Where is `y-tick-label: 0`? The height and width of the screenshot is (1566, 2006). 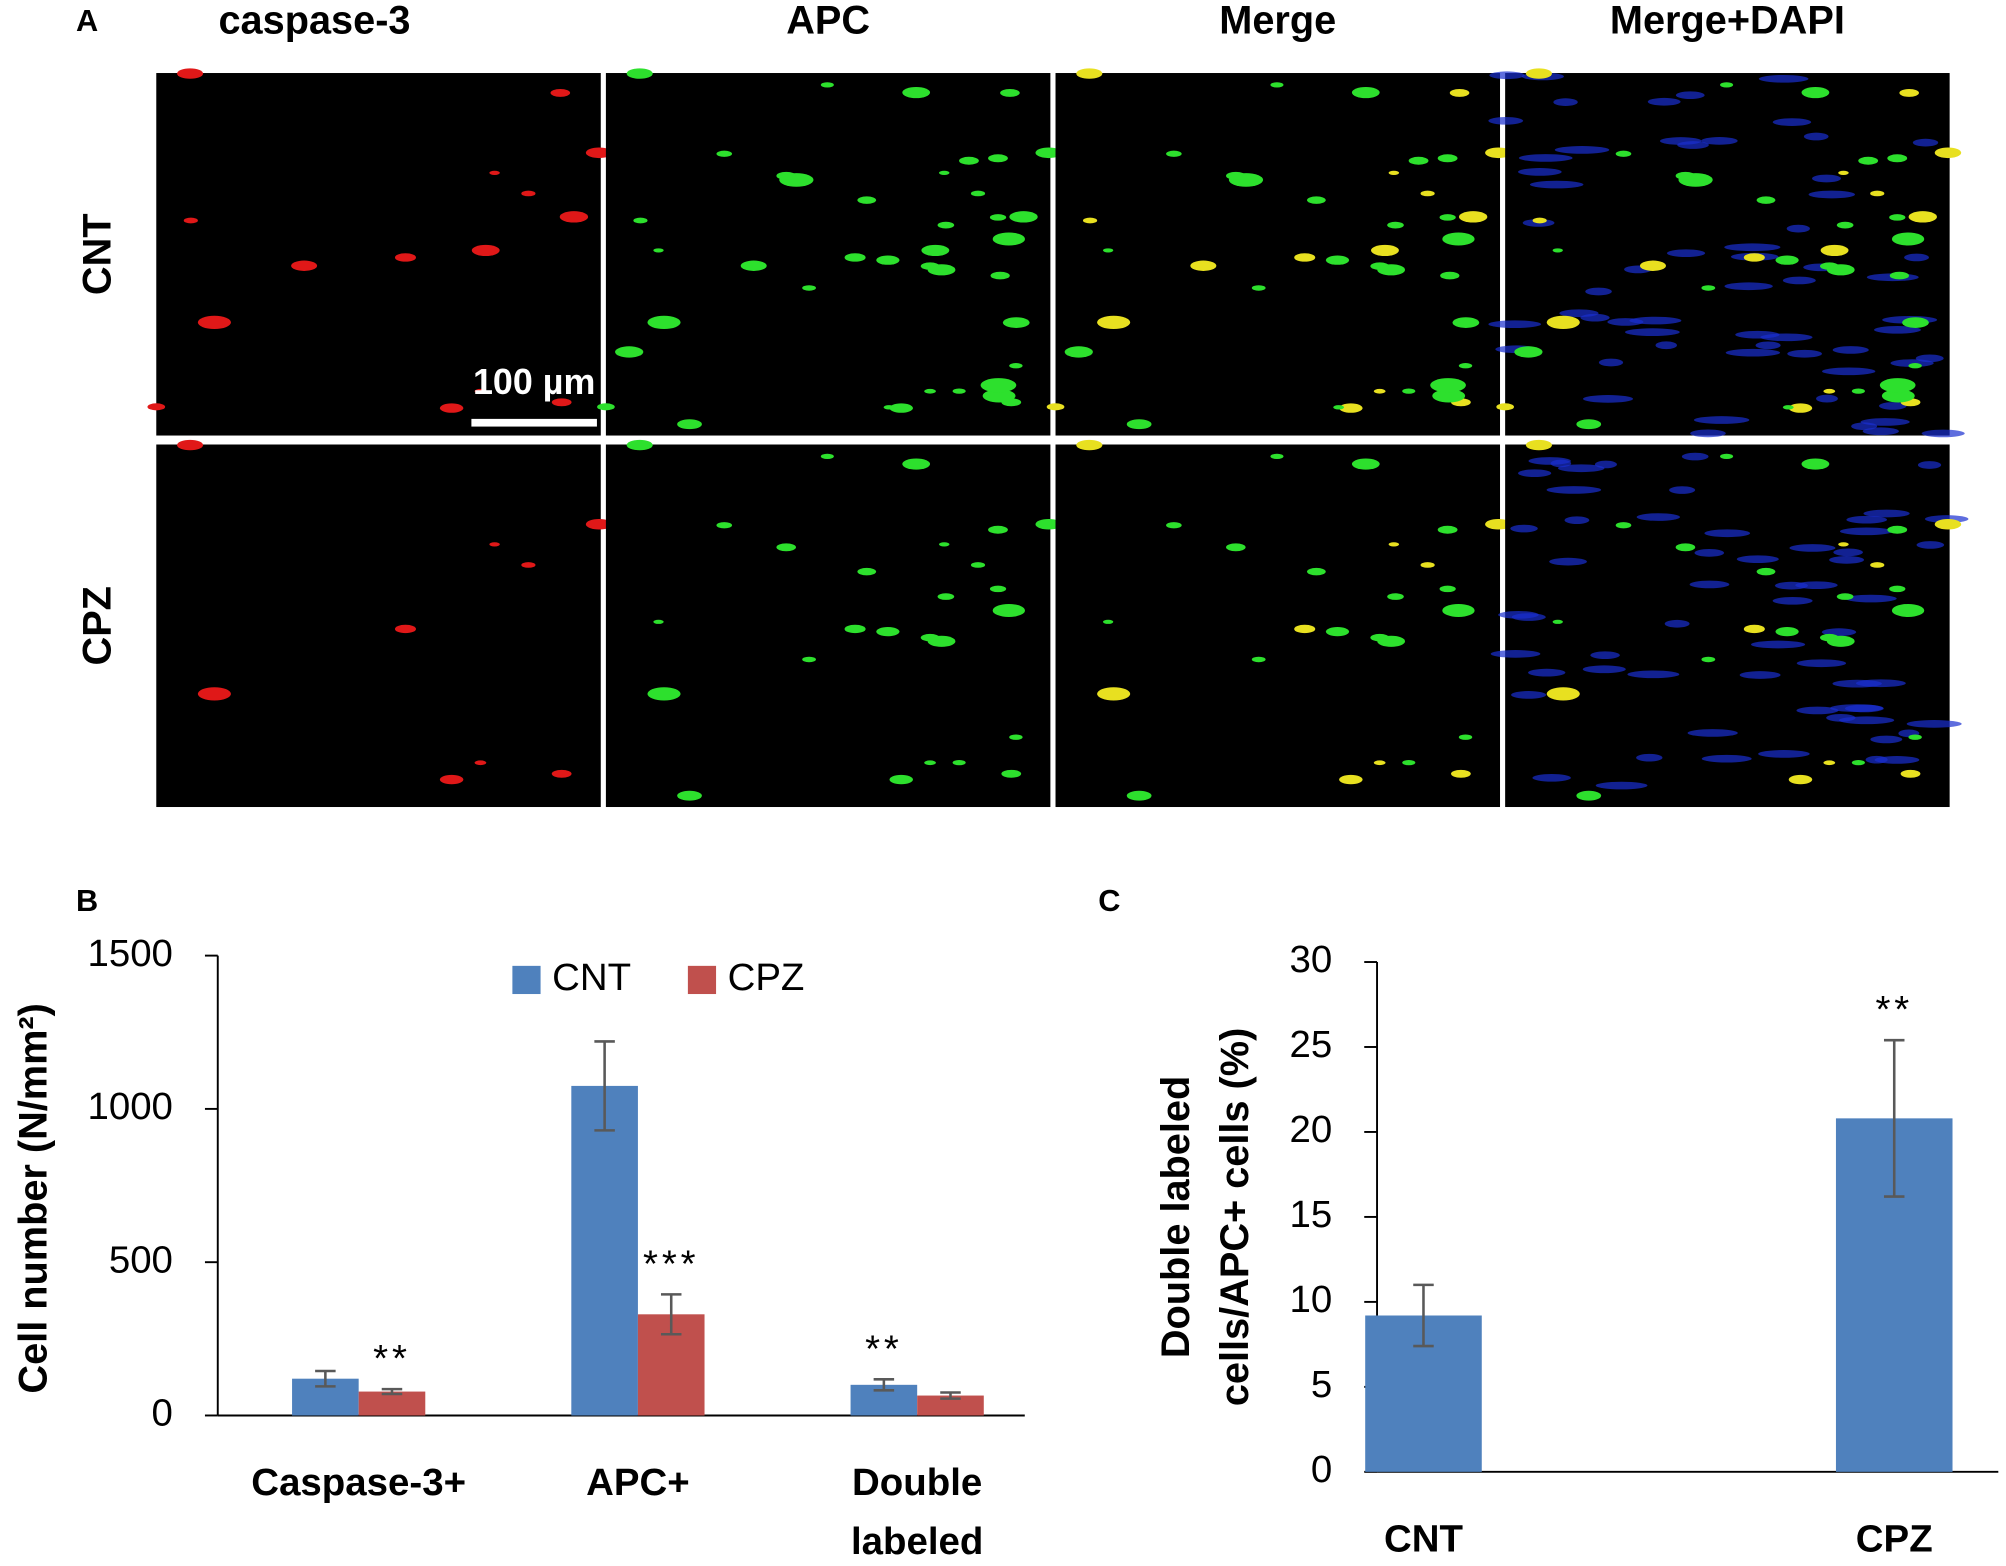
y-tick-label: 0 is located at coordinates (162, 1413).